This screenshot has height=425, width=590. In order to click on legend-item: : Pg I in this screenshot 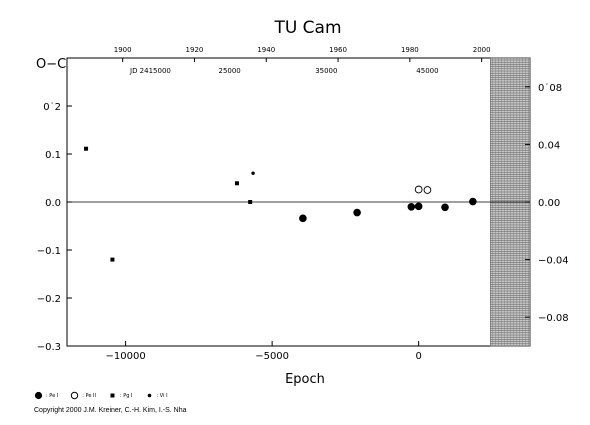, I will do `click(120, 395)`.